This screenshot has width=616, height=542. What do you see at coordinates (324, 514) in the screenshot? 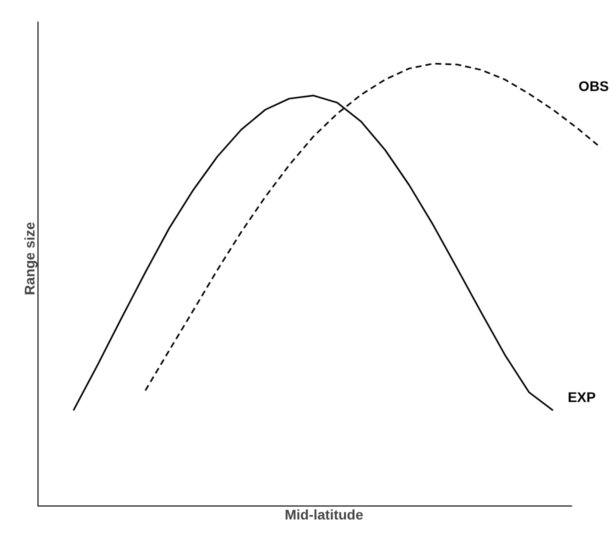
I see `x-axis-title: Mid-latitude` at bounding box center [324, 514].